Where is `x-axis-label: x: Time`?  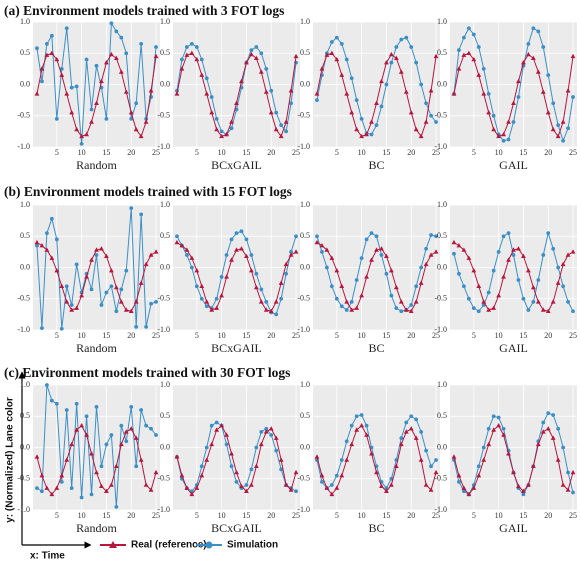
x-axis-label: x: Time is located at coordinates (47, 556).